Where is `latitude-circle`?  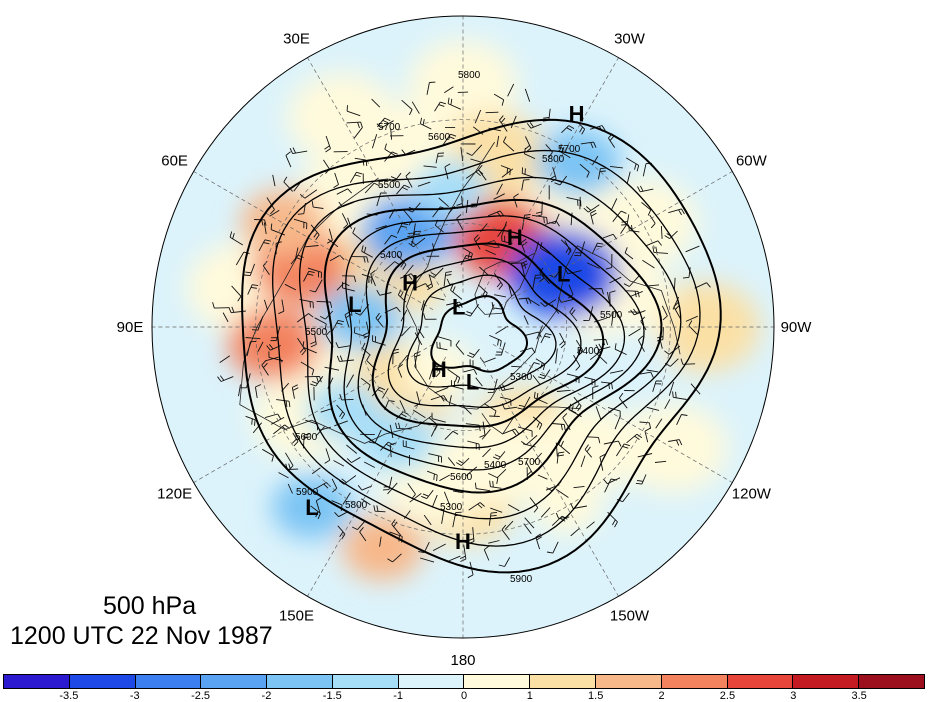 latitude-circle is located at coordinates (463, 327).